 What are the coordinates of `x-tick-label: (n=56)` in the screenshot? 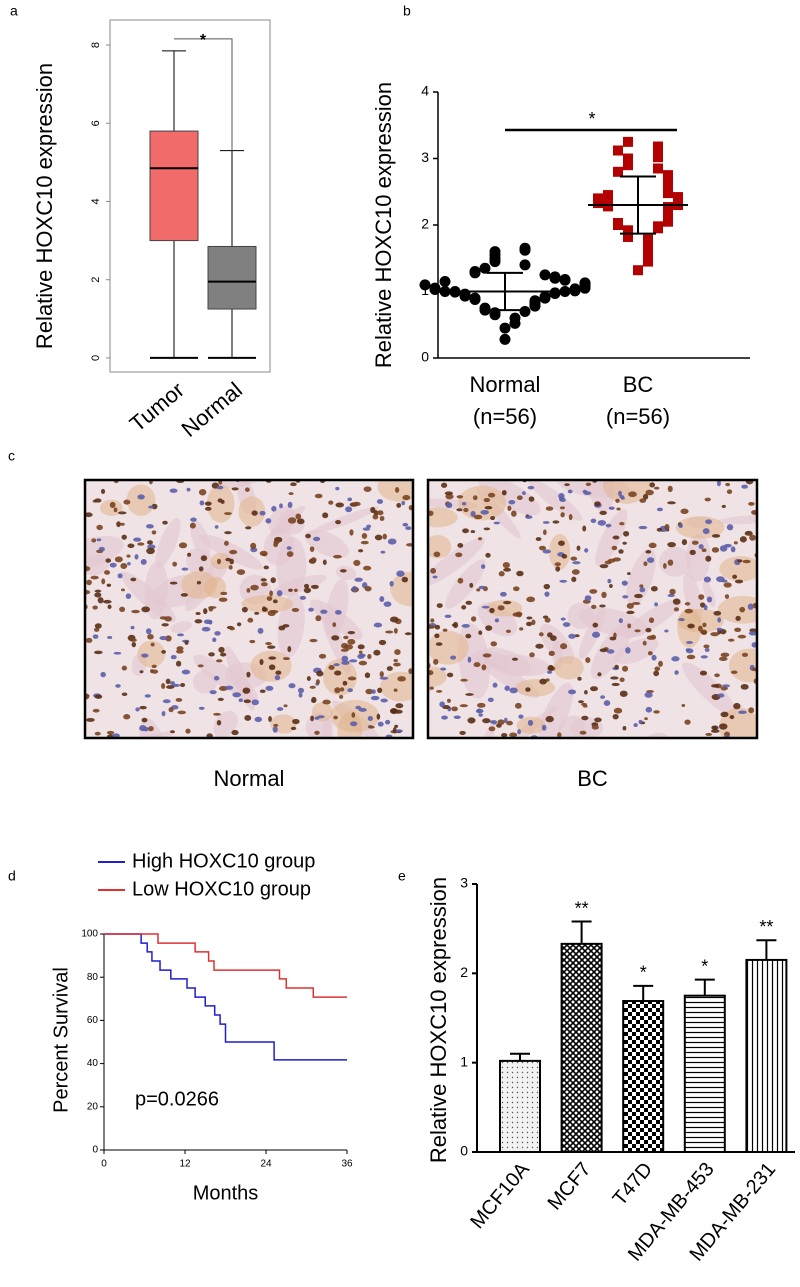 It's located at (505, 416).